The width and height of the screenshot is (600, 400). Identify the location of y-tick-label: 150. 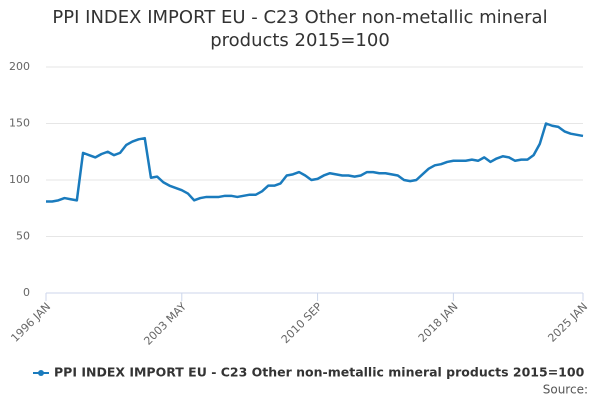
(19, 123).